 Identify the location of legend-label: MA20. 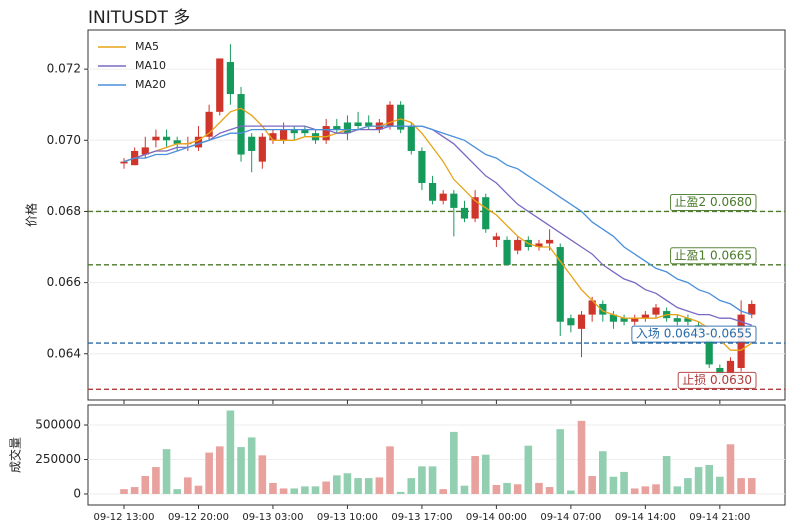
(150, 84).